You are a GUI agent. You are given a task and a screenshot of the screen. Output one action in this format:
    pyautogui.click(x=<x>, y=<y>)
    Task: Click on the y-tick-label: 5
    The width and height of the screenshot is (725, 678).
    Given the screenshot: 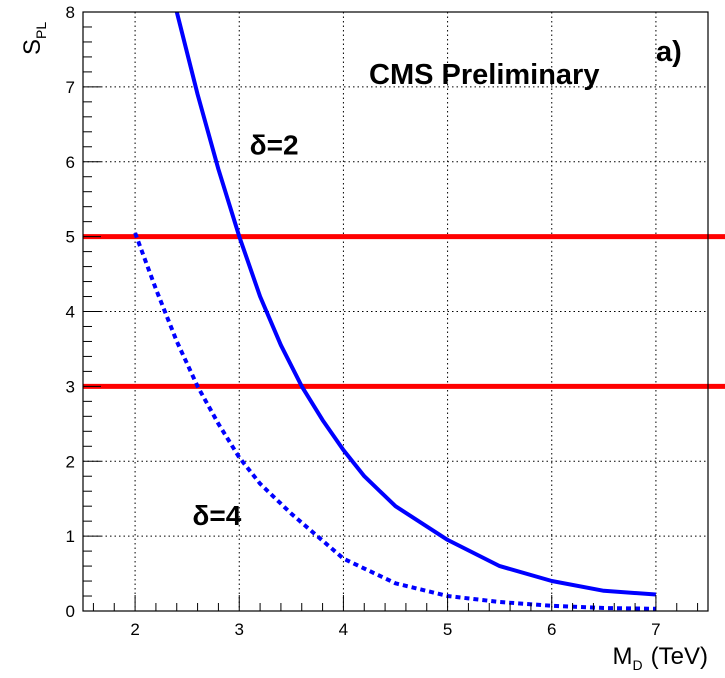 What is the action you would take?
    pyautogui.click(x=70, y=237)
    